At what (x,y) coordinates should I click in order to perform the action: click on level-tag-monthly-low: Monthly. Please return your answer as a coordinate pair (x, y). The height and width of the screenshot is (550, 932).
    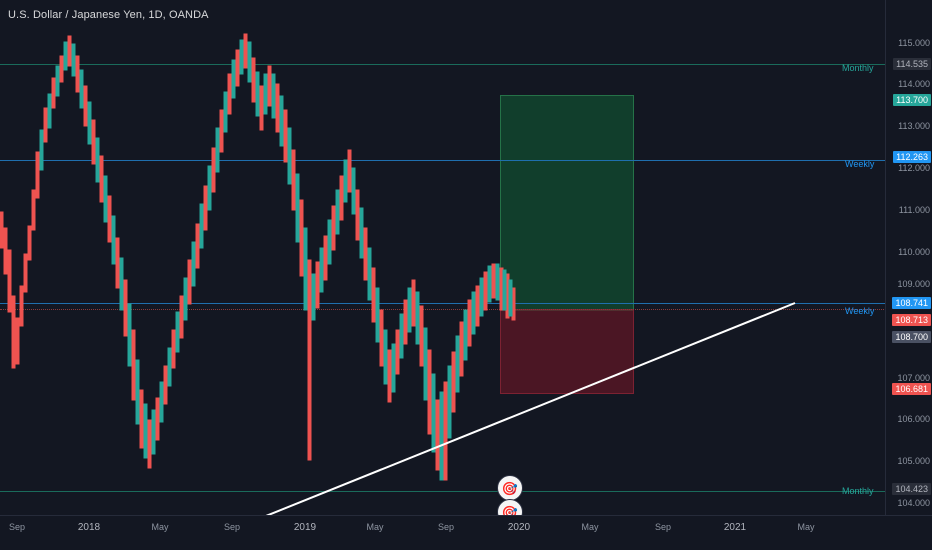
    Looking at the image, I should click on (858, 491).